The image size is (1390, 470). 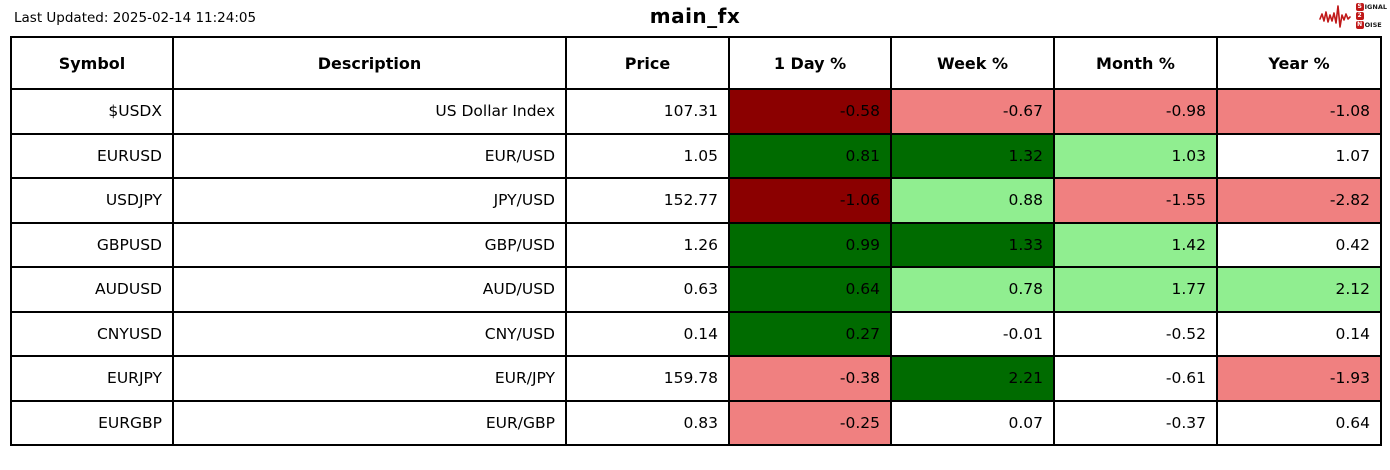 I want to click on logo-badge-s: S, so click(x=1359, y=7).